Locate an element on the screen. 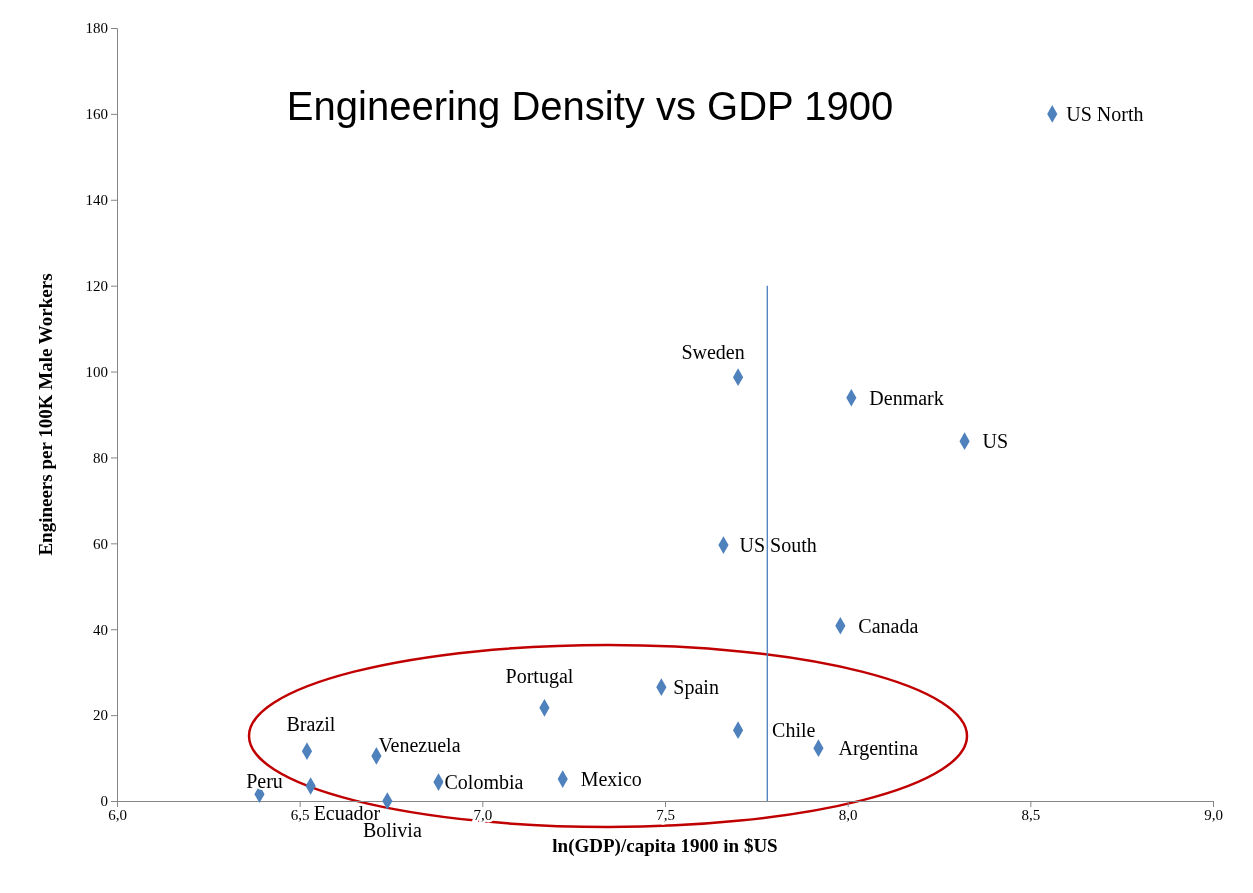 The height and width of the screenshot is (893, 1253). annotation: US South is located at coordinates (778, 545).